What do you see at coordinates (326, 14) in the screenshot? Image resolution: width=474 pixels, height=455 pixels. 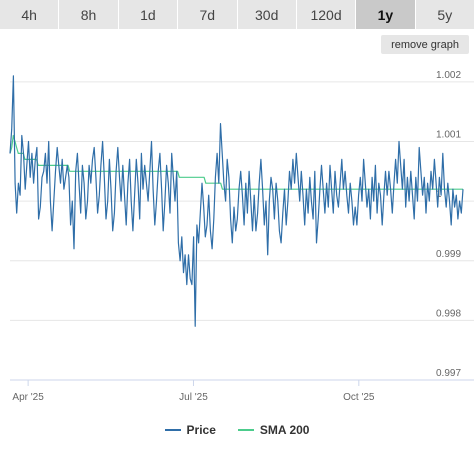 I see `range-tab-120d: 120d` at bounding box center [326, 14].